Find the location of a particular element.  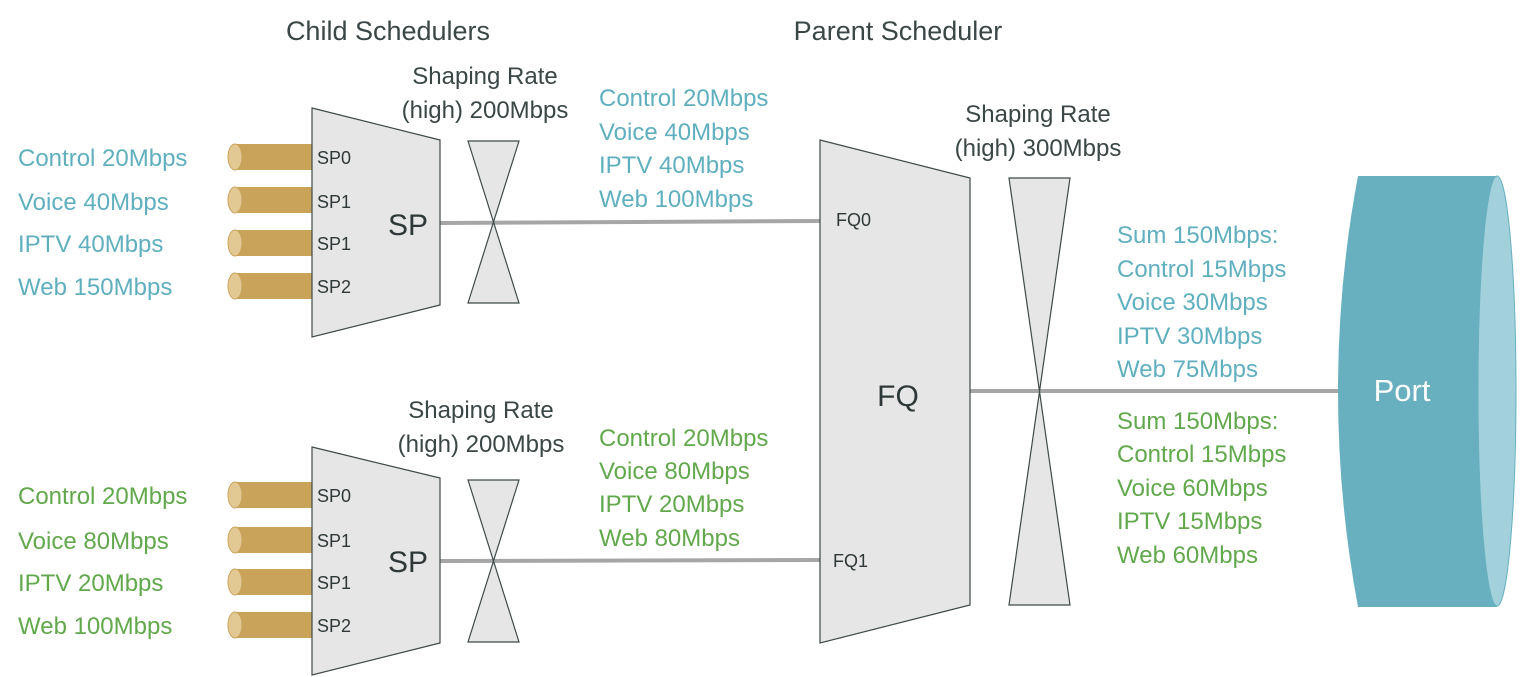

input-rate: Web 100Mbps is located at coordinates (95, 626).